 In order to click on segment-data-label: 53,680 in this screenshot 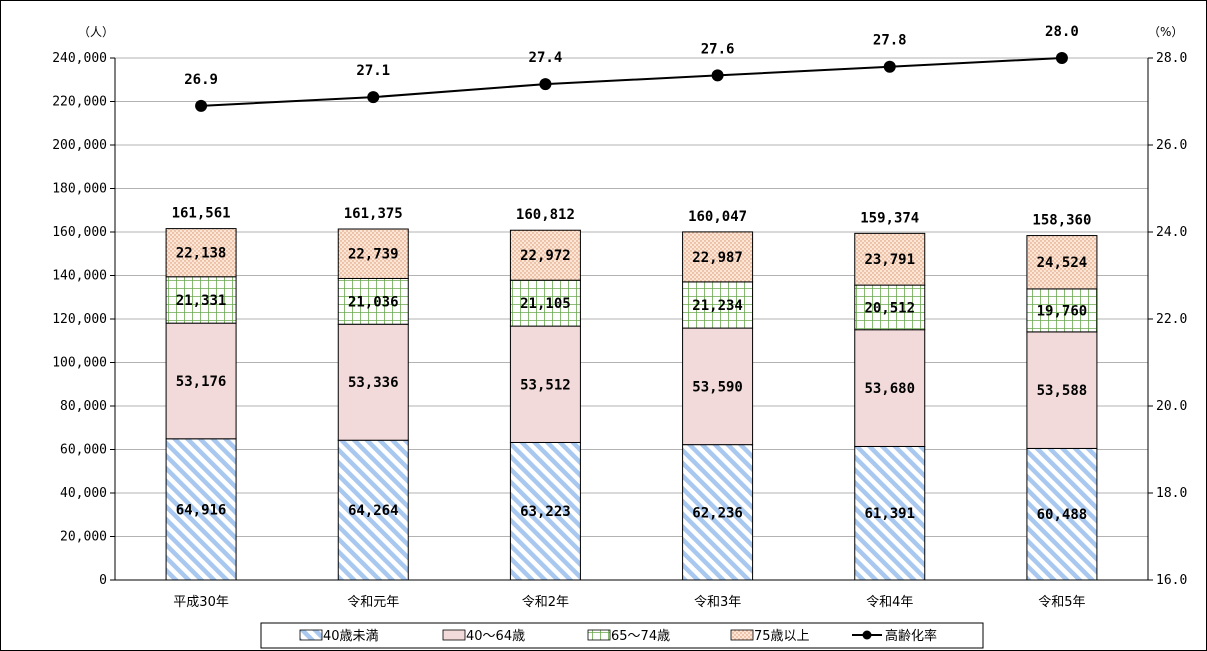, I will do `click(889, 389)`.